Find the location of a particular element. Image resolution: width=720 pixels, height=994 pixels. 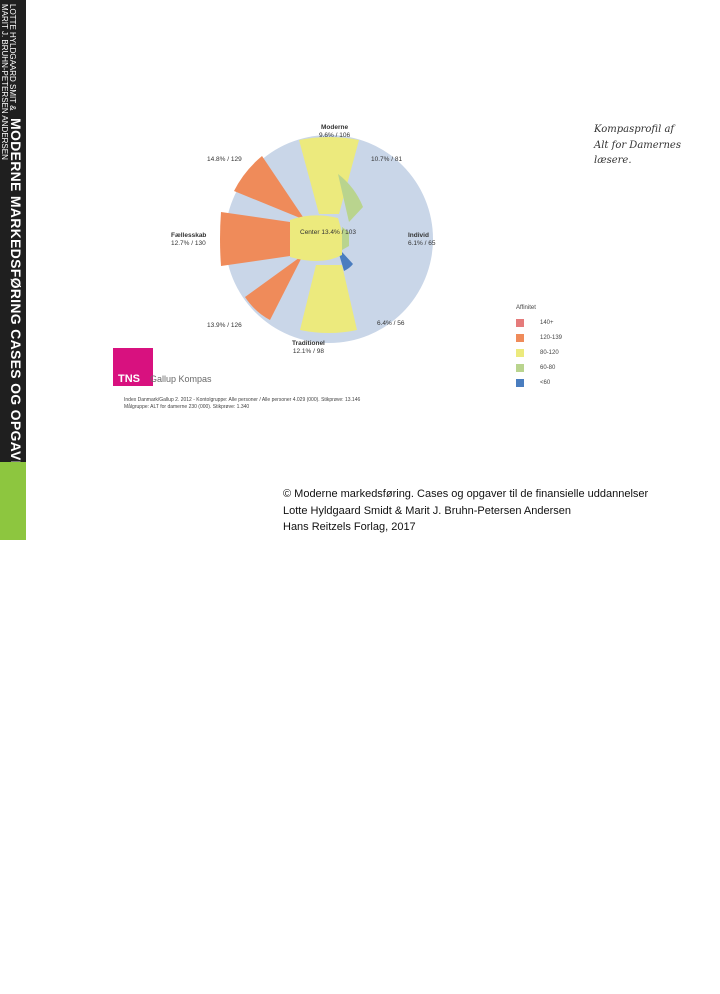

tns-logo-text: TNS is located at coordinates (129, 379).